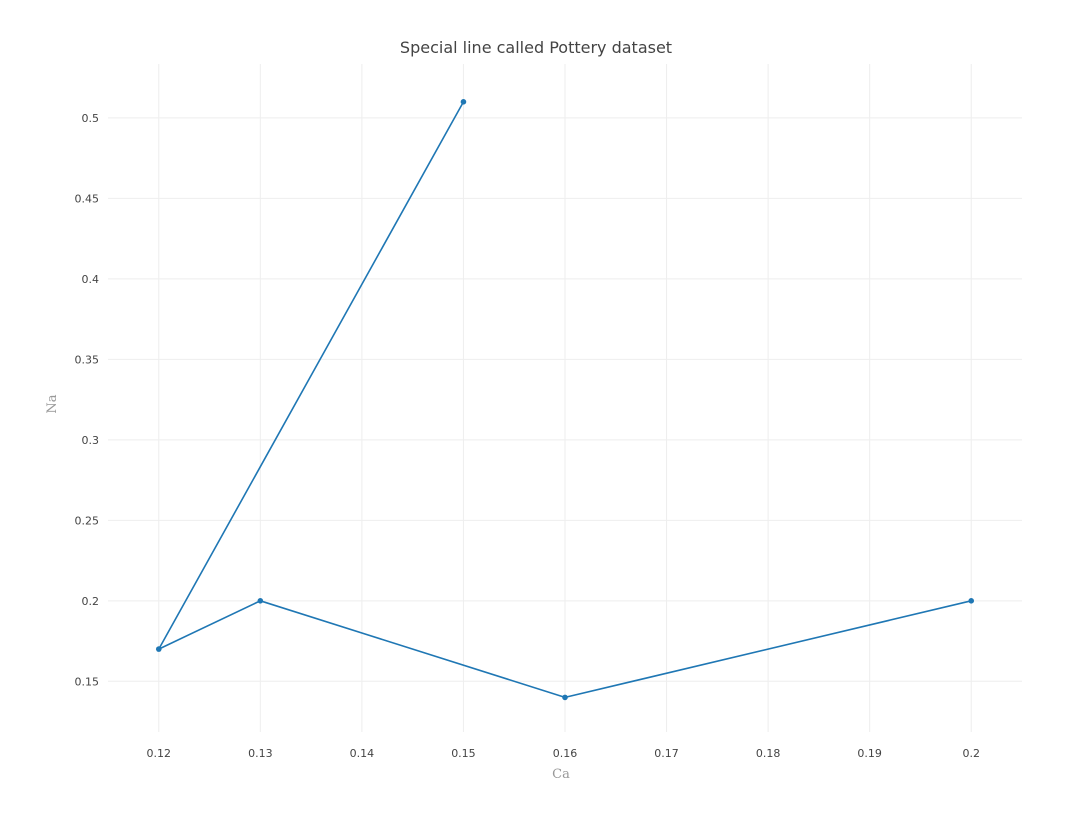  I want to click on x-axis-title: Ca, so click(561, 774).